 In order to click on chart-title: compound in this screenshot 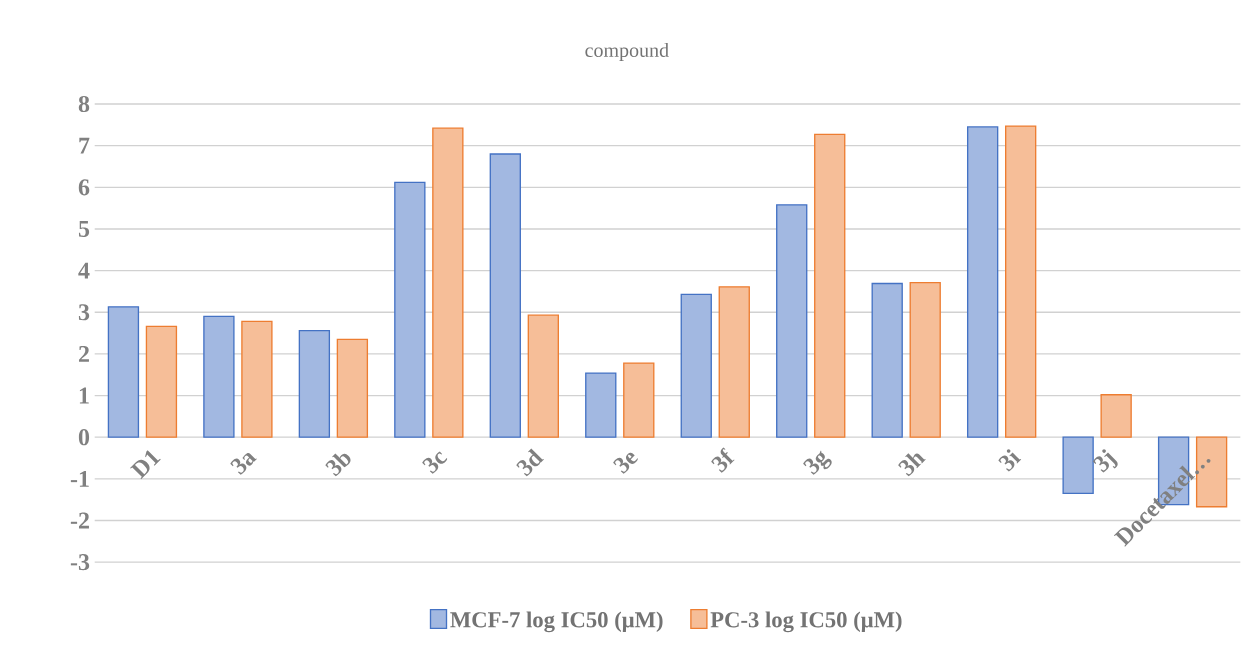, I will do `click(627, 51)`.